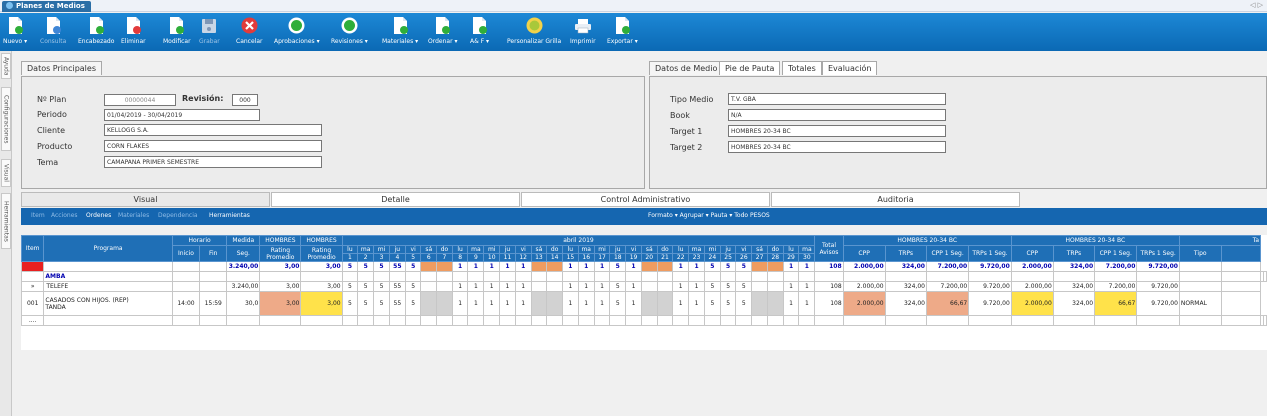 The image size is (1267, 416). Describe the element at coordinates (33, 303) in the screenshot. I see `item-cell: 001` at that location.